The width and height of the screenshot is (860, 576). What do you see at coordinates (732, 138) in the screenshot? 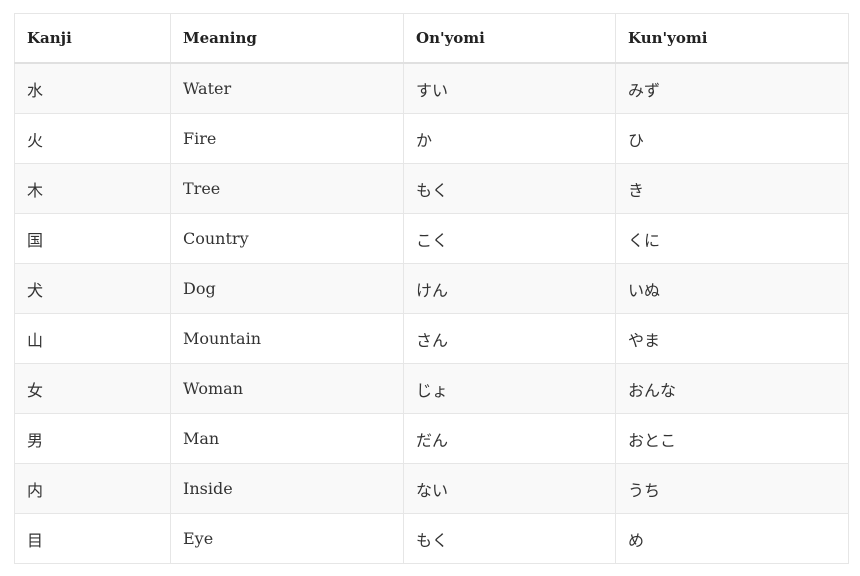
I see `cell-kunyomi: ひ` at bounding box center [732, 138].